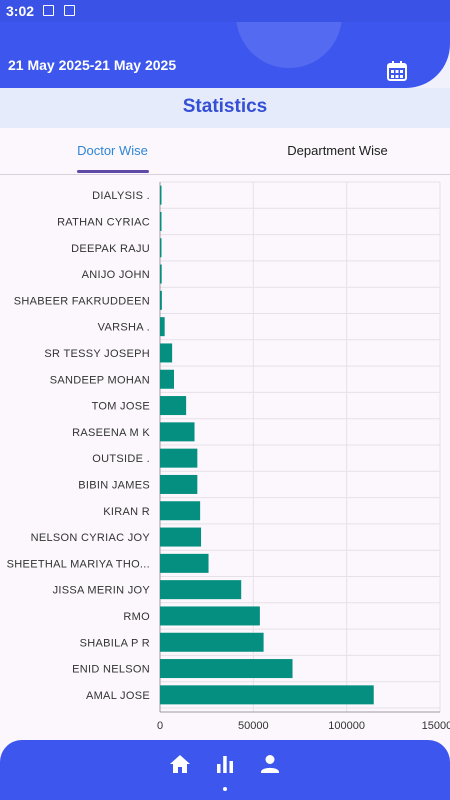  I want to click on image-notification-icon, so click(48, 10).